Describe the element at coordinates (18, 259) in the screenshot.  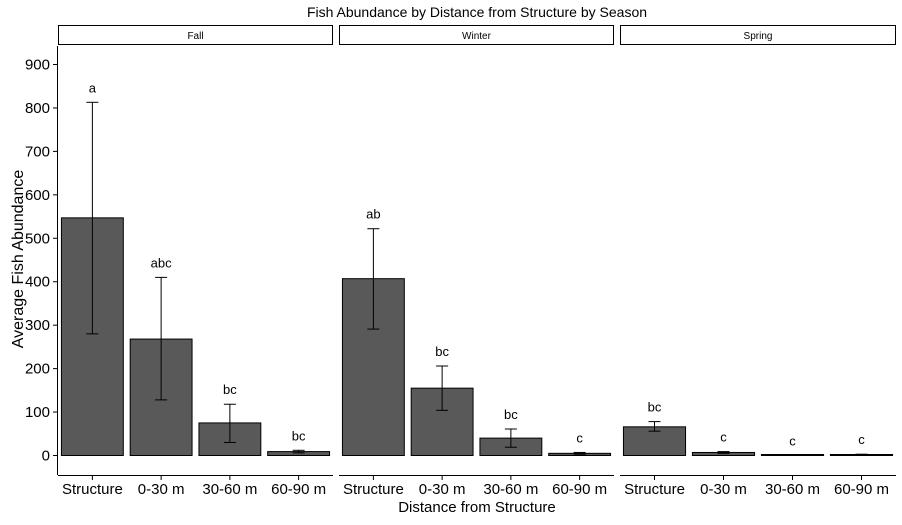
I see `y-axis-title: Average Fish Abundance` at that location.